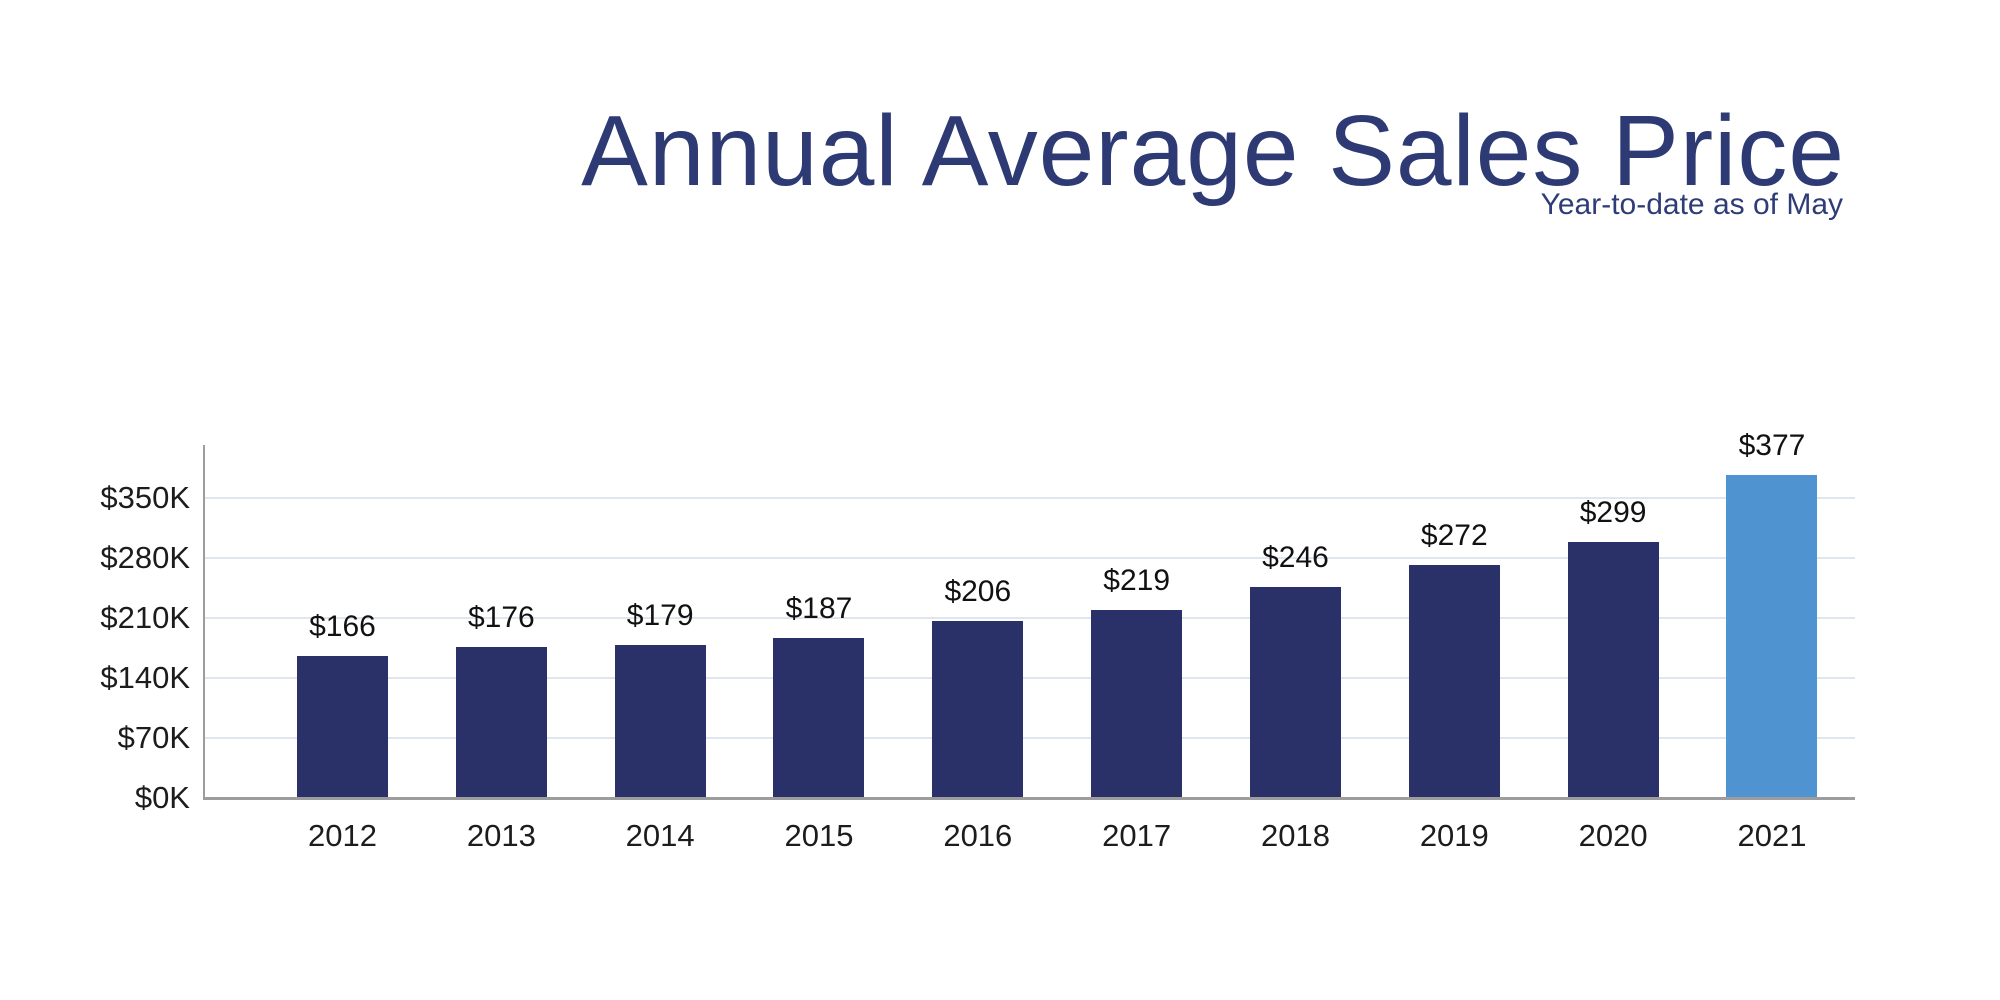 This screenshot has height=1000, width=2000. I want to click on y-tick-label: $280K, so click(145, 557).